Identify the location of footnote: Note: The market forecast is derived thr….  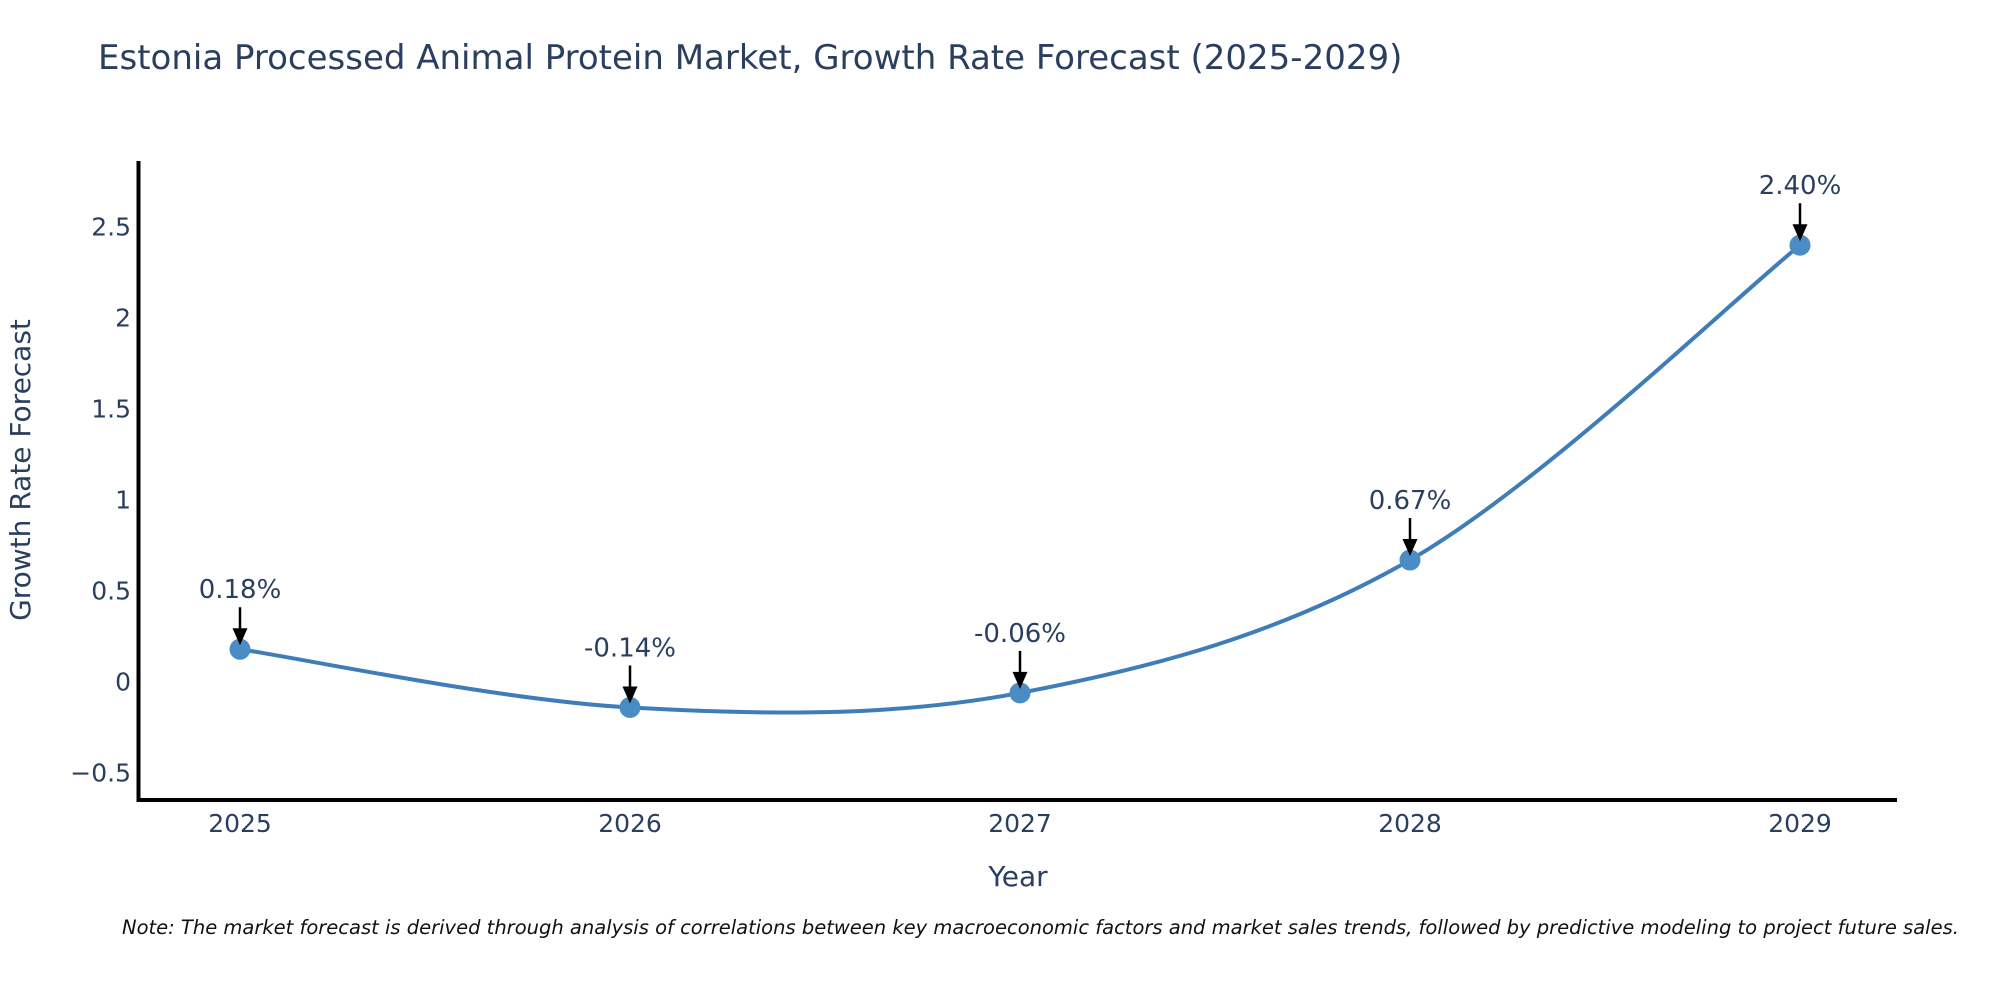
(1040, 927).